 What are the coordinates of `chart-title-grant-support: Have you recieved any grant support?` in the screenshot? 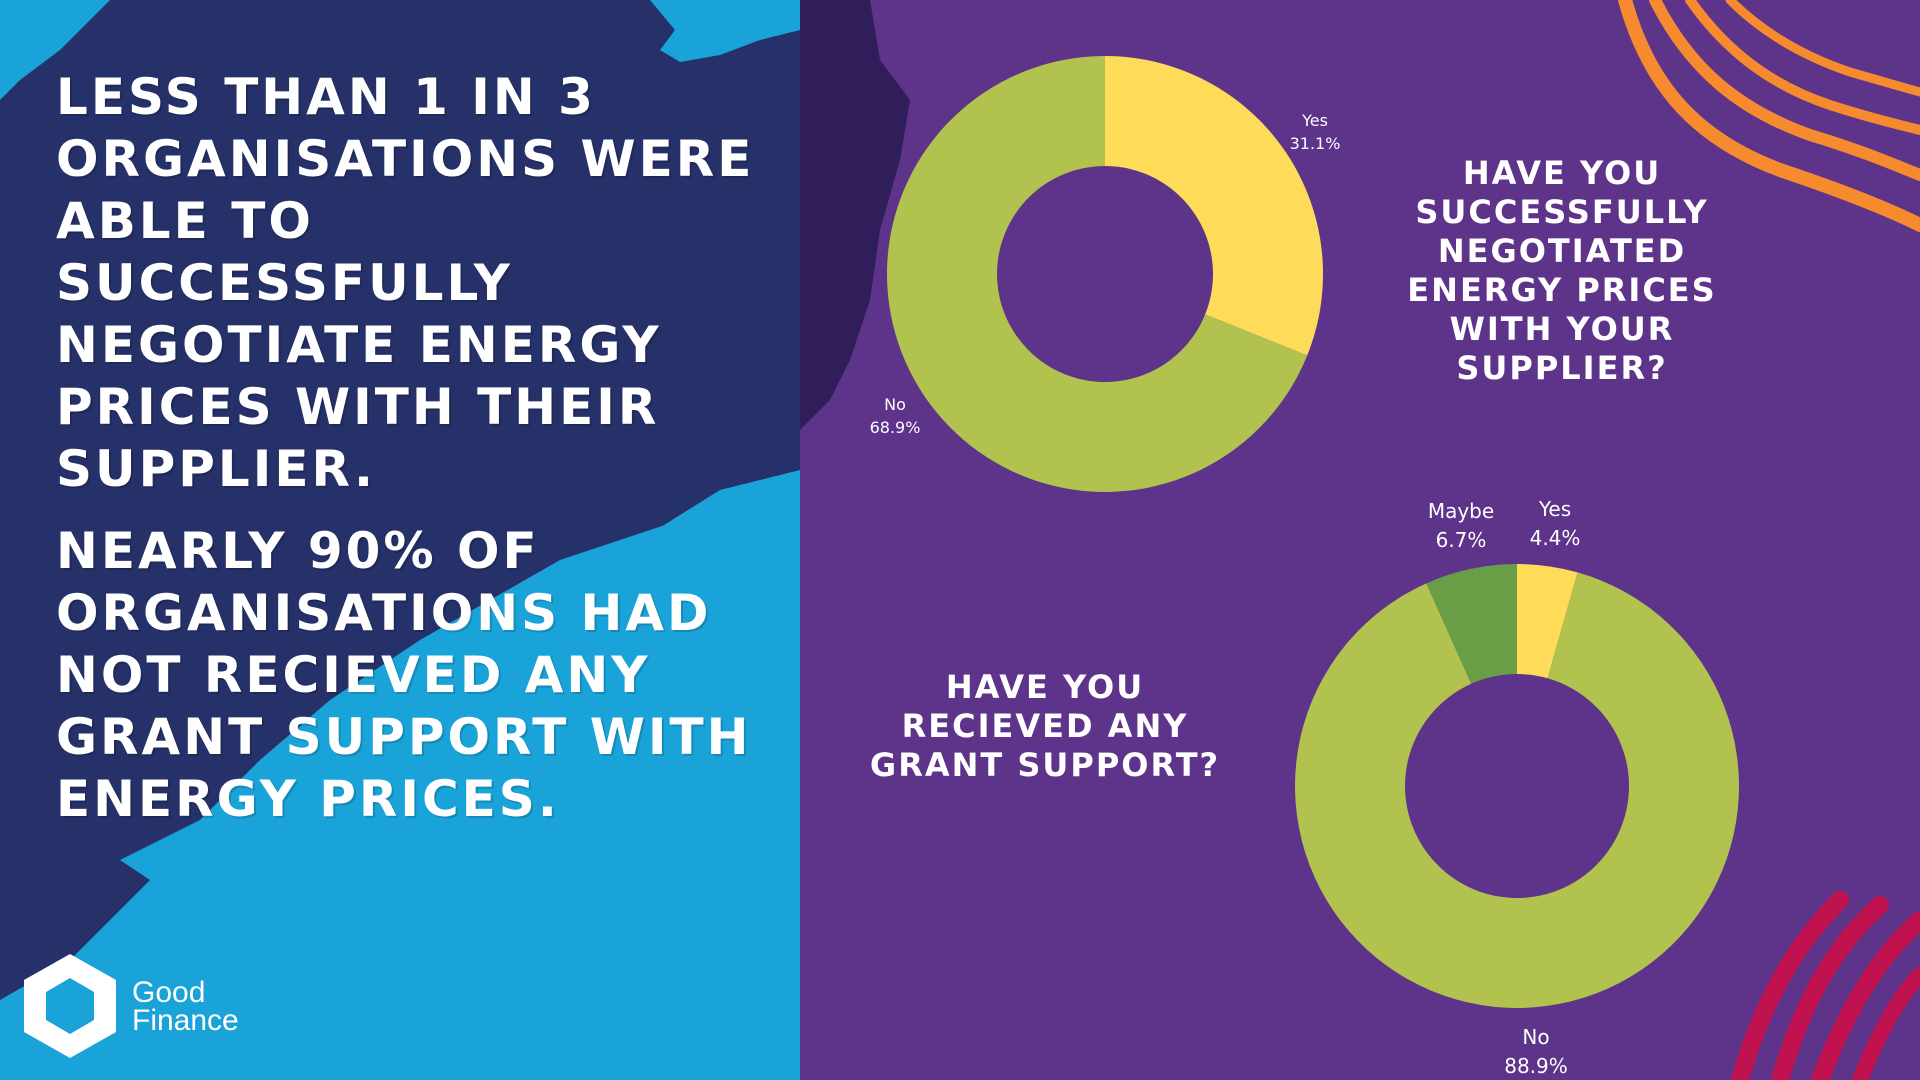 It's located at (1045, 726).